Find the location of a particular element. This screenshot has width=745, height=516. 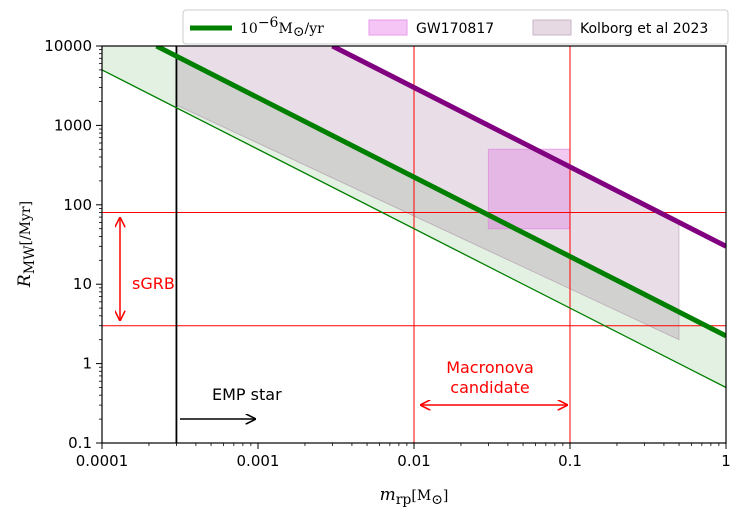

x-tick-label: 0.1 is located at coordinates (570, 461).